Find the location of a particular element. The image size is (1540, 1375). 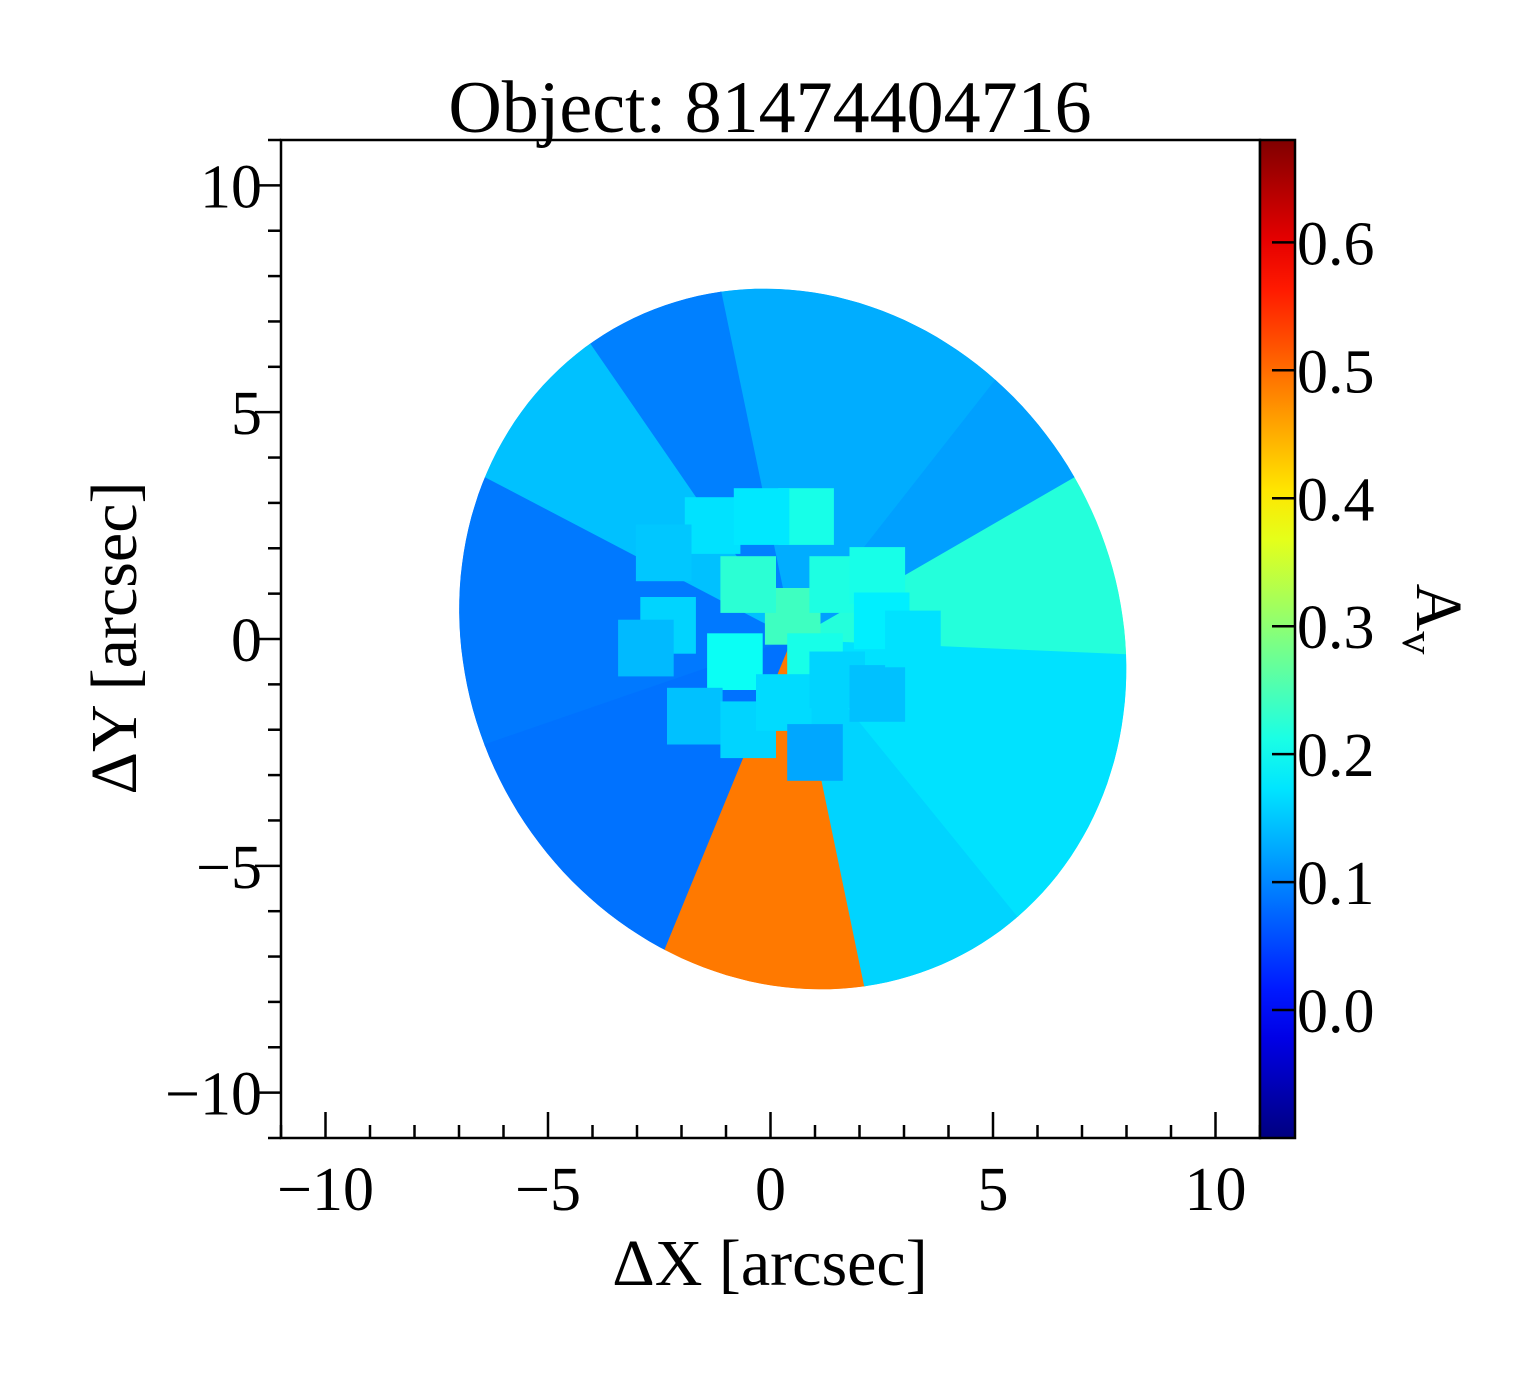

colorbar-tick-label: 0.3 is located at coordinates (1336, 628).